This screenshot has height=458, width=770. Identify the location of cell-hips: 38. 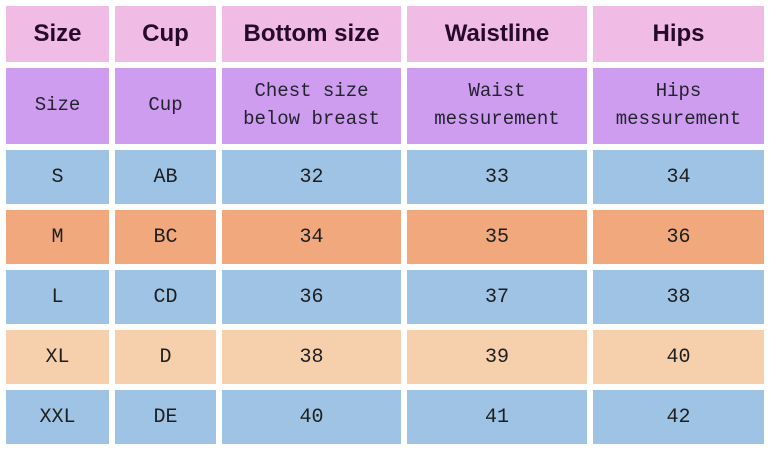
(678, 297).